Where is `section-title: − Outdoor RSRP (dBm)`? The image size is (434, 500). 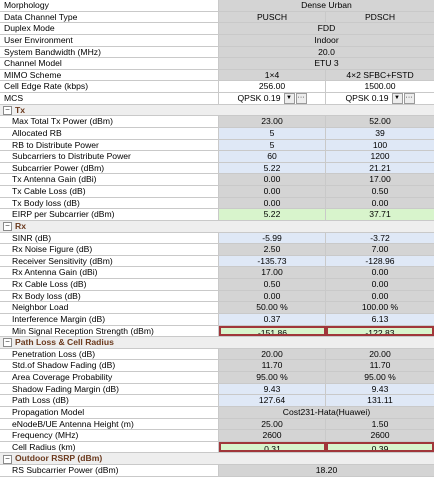
section-title: − Outdoor RSRP (dBm) is located at coordinates (217, 458).